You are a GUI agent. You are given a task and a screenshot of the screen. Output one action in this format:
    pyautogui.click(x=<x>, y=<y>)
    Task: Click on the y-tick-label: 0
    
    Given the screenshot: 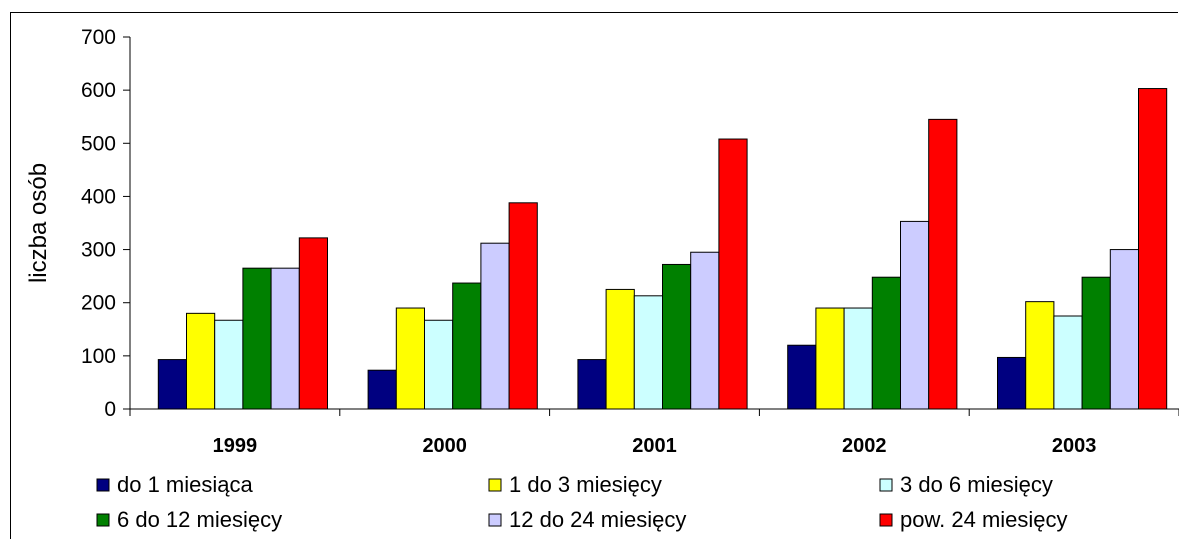 What is the action you would take?
    pyautogui.click(x=110, y=409)
    